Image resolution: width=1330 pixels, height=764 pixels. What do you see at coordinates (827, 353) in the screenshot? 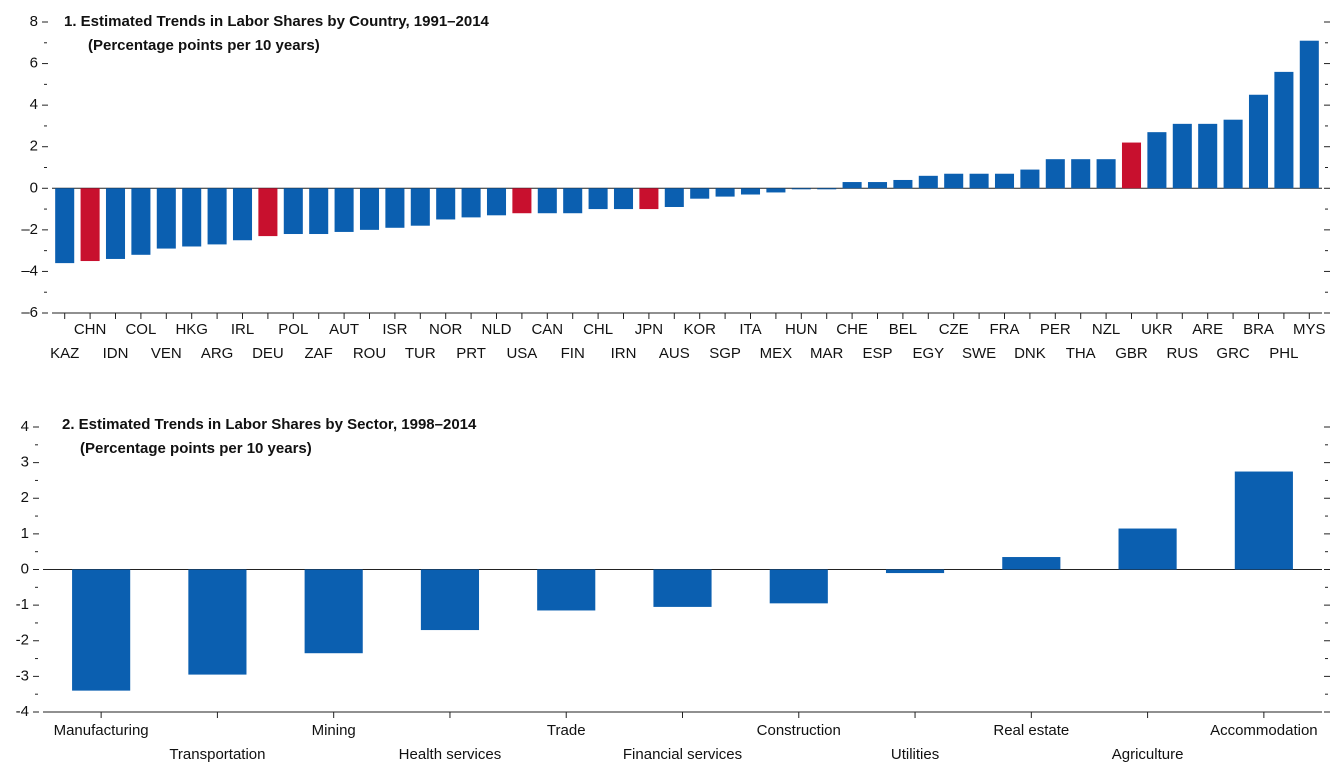
I see `x-tick-label: MAR` at bounding box center [827, 353].